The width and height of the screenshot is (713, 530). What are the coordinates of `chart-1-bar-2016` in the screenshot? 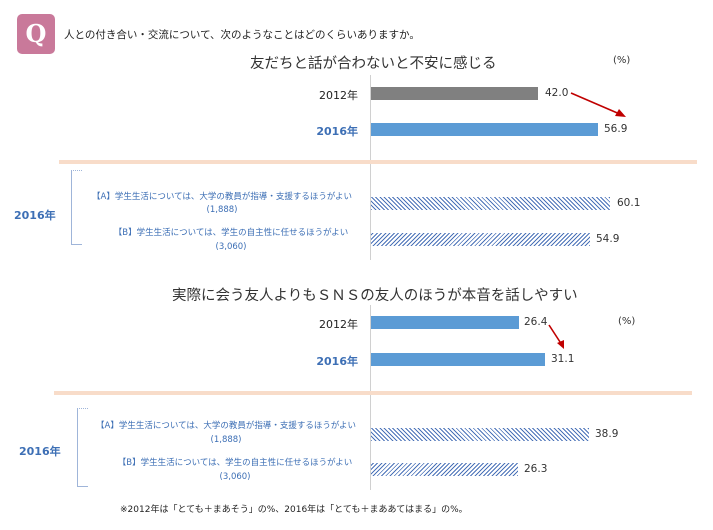 It's located at (484, 129).